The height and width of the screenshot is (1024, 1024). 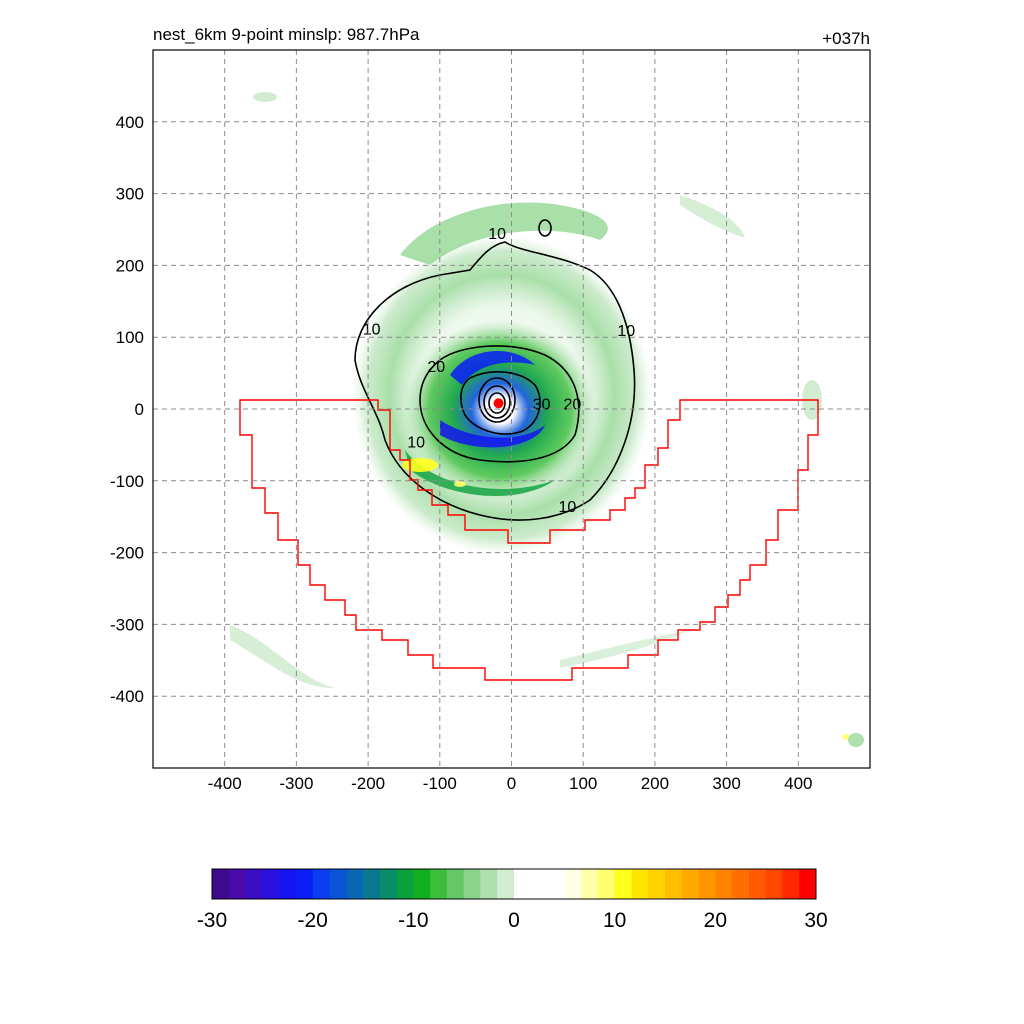 I want to click on northeast-faint-band, so click(x=712, y=216).